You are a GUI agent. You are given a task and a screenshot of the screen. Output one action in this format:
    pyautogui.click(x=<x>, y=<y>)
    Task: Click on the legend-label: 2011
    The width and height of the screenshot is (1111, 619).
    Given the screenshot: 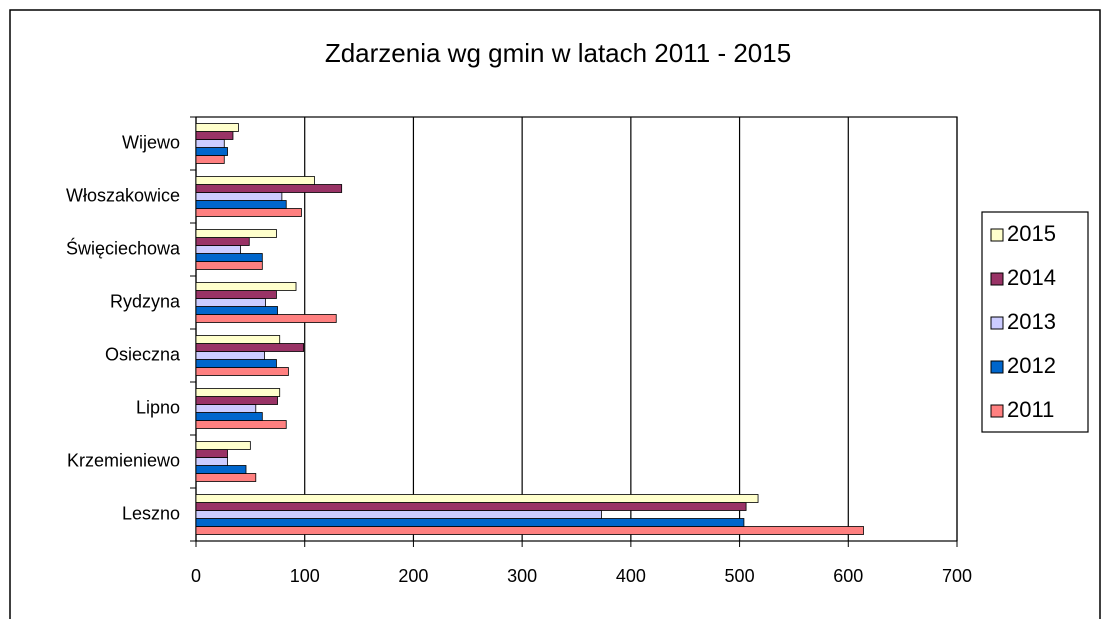 What is the action you would take?
    pyautogui.click(x=1030, y=409)
    